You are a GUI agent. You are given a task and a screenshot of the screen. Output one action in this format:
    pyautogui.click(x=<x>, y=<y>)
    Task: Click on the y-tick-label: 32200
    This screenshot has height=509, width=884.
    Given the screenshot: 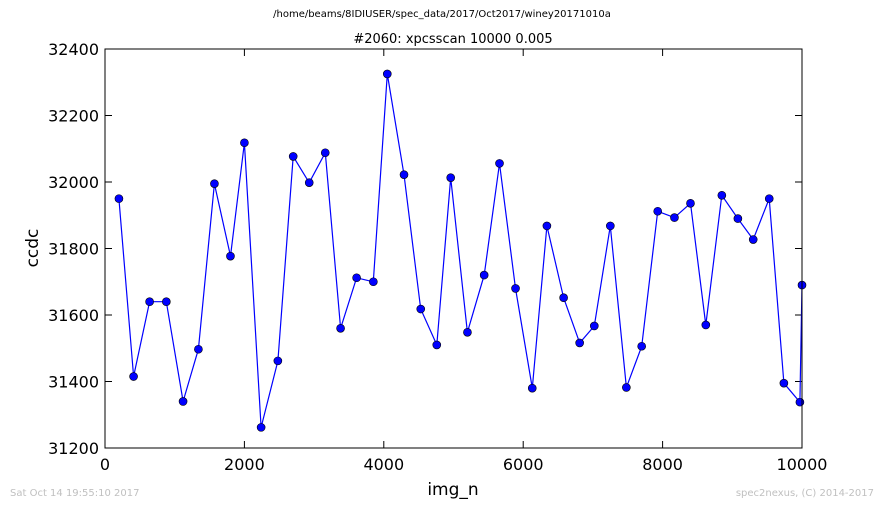 What is the action you would take?
    pyautogui.click(x=73, y=116)
    